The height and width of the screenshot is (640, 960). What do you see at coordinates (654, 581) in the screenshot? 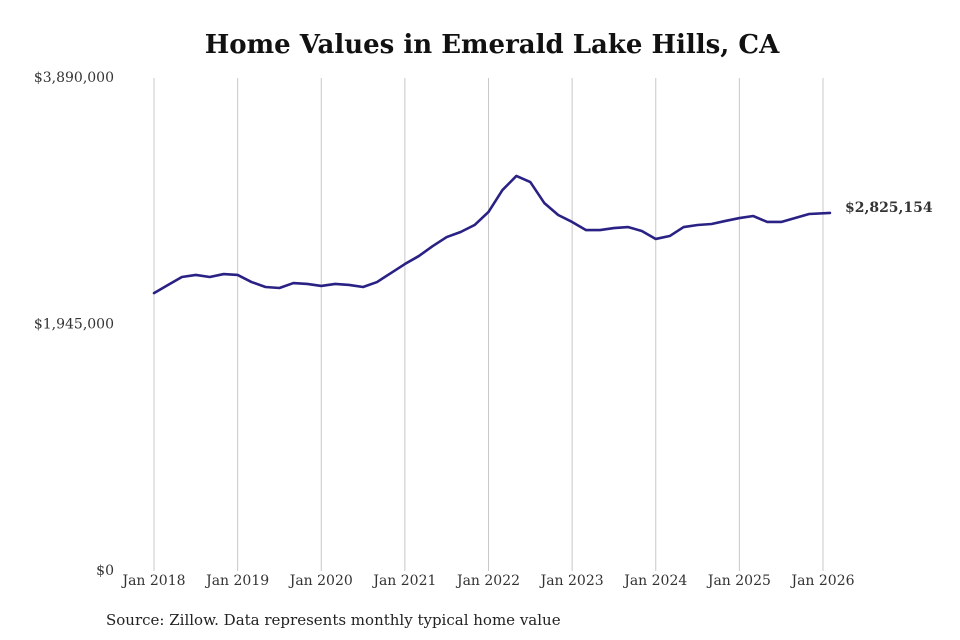
I see `x-tick-label: Jan 2024` at bounding box center [654, 581].